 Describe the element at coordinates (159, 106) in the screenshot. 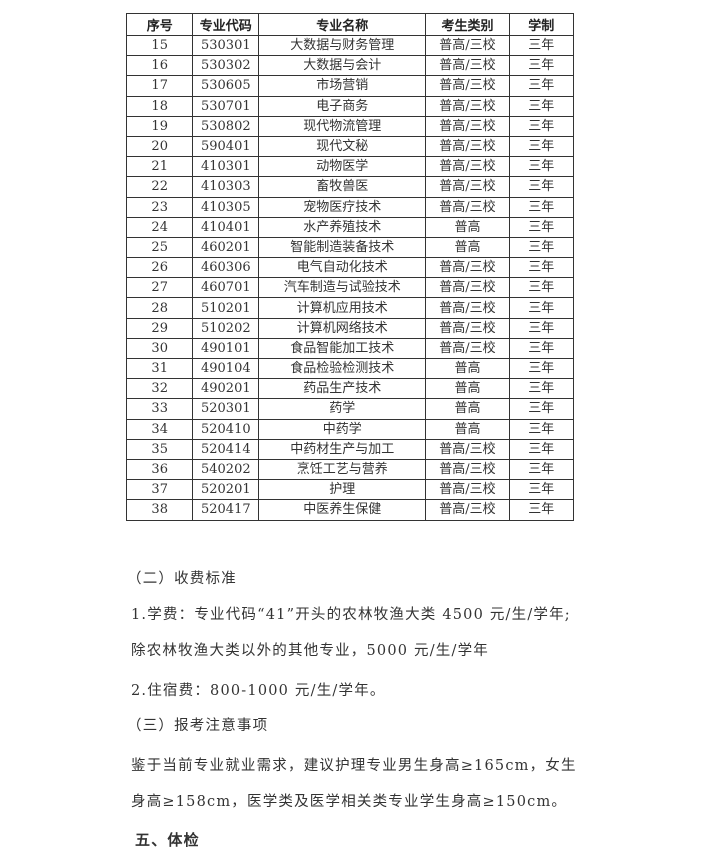

I see `cell-seq: 18` at that location.